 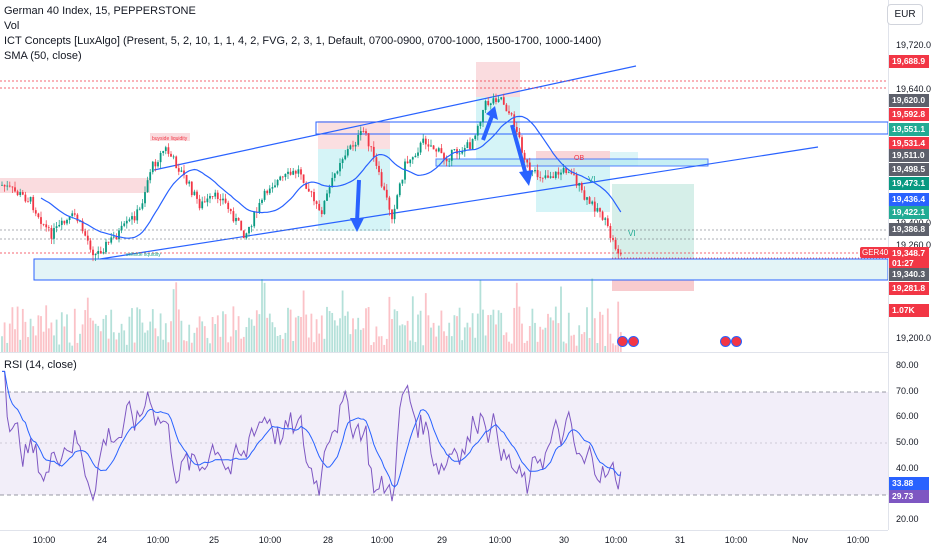 I want to click on vol-legend: Vol, so click(x=12, y=26).